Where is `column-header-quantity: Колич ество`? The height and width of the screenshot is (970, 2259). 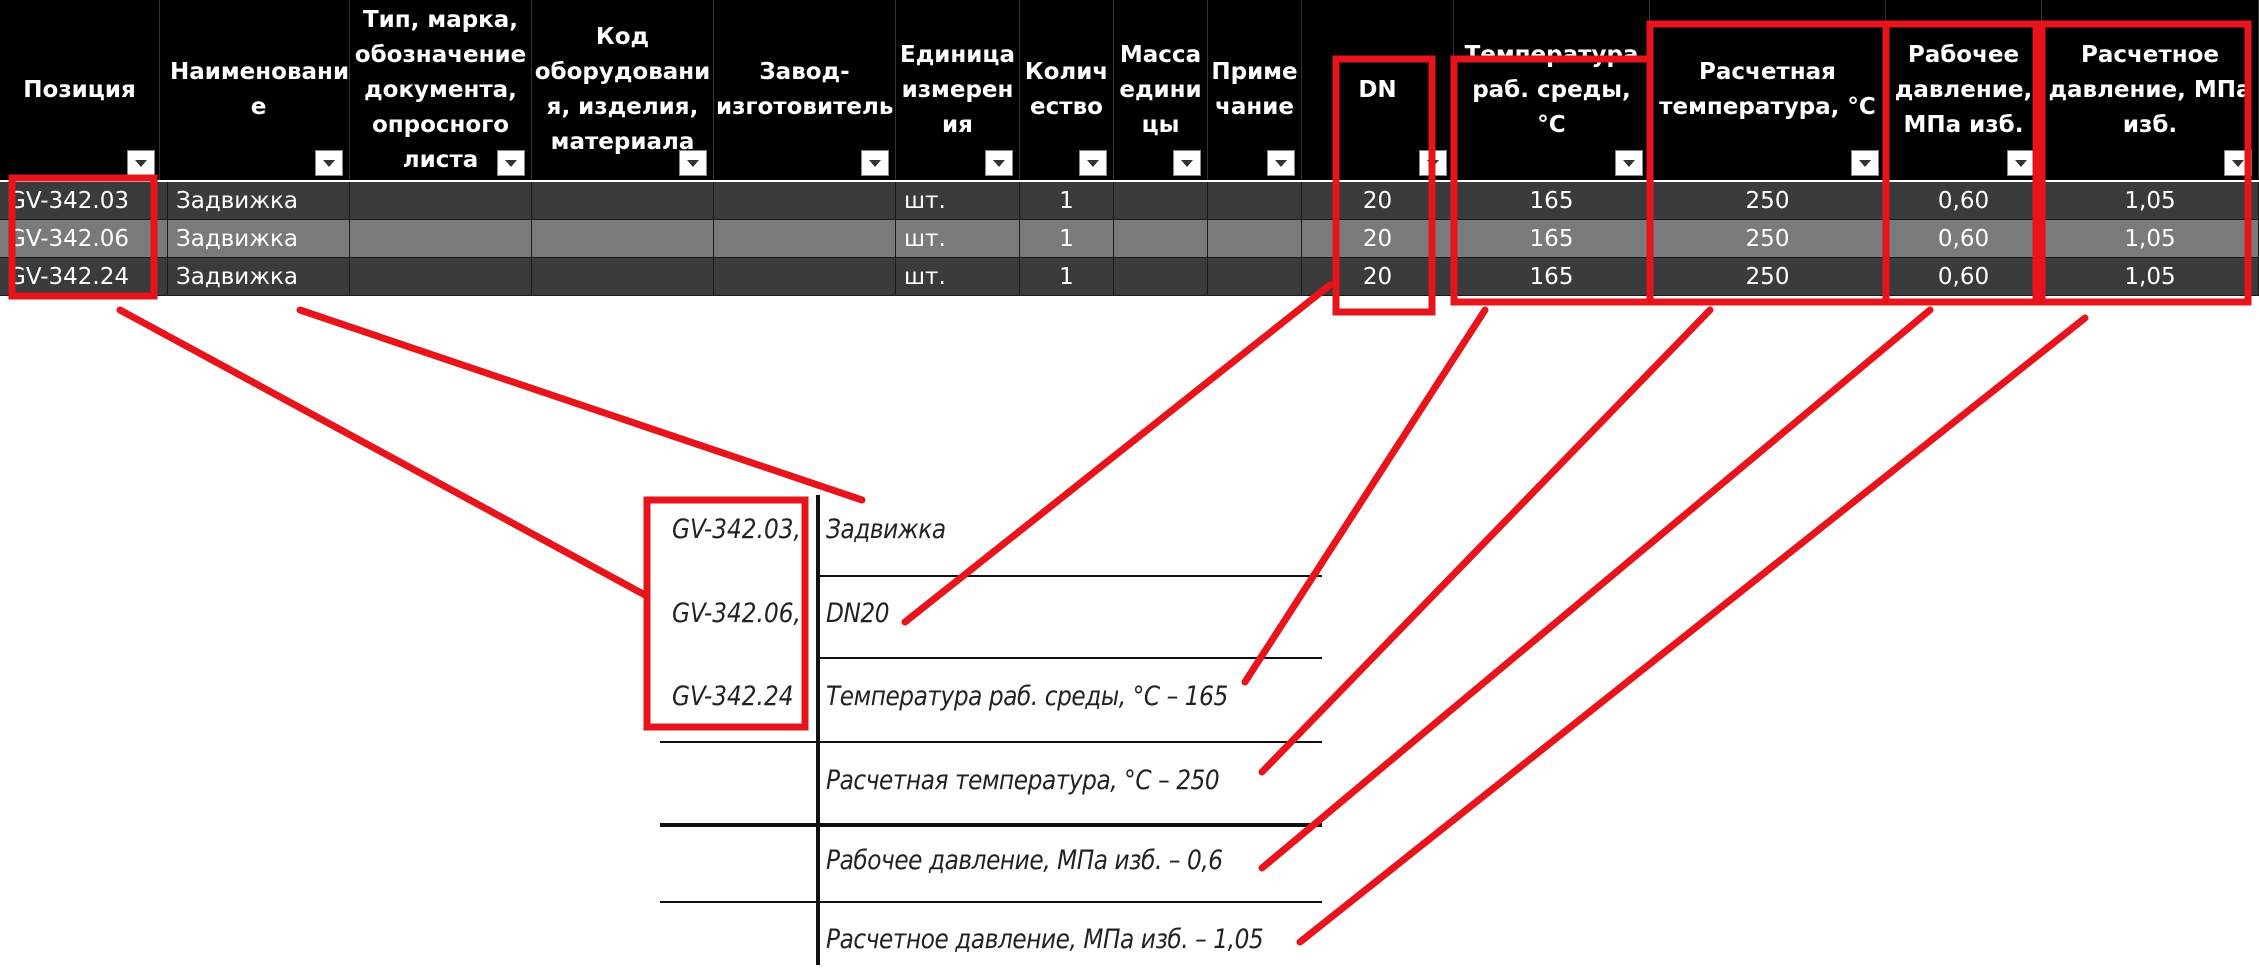
column-header-quantity: Колич ество is located at coordinates (1067, 90).